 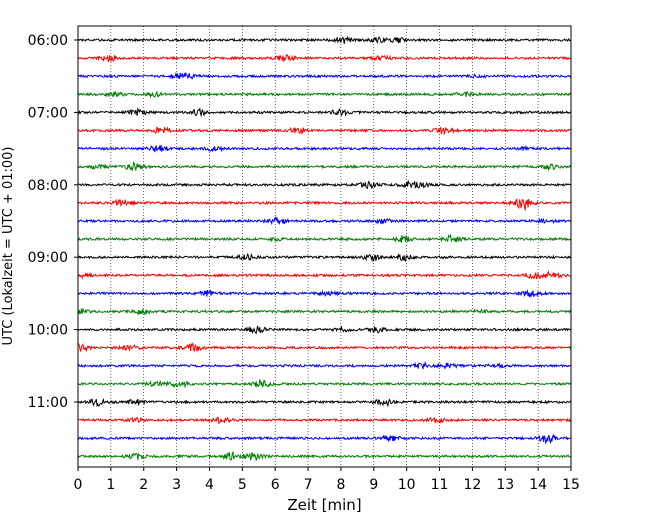 I want to click on x-tick-label: 3, so click(x=176, y=485).